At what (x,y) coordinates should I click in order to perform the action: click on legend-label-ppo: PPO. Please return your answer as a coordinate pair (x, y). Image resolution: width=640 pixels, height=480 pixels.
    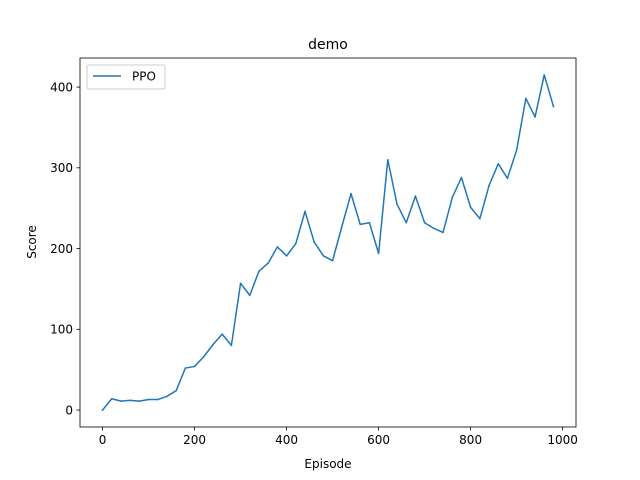
    Looking at the image, I should click on (144, 77).